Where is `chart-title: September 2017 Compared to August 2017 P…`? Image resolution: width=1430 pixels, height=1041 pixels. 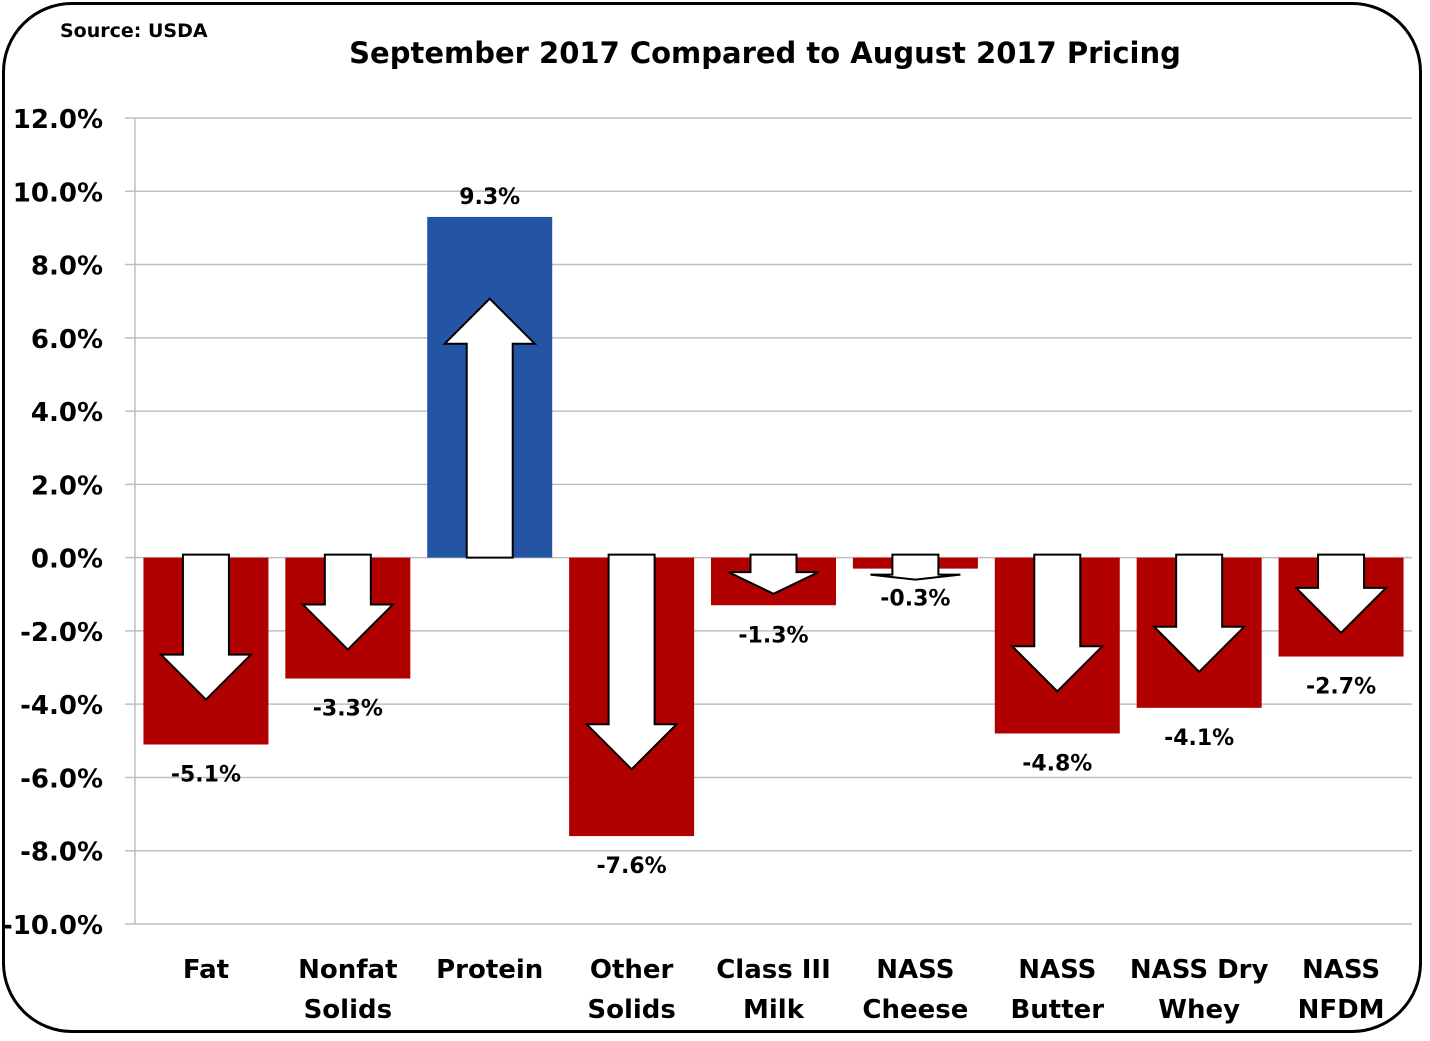
chart-title: September 2017 Compared to August 2017 P… is located at coordinates (765, 53).